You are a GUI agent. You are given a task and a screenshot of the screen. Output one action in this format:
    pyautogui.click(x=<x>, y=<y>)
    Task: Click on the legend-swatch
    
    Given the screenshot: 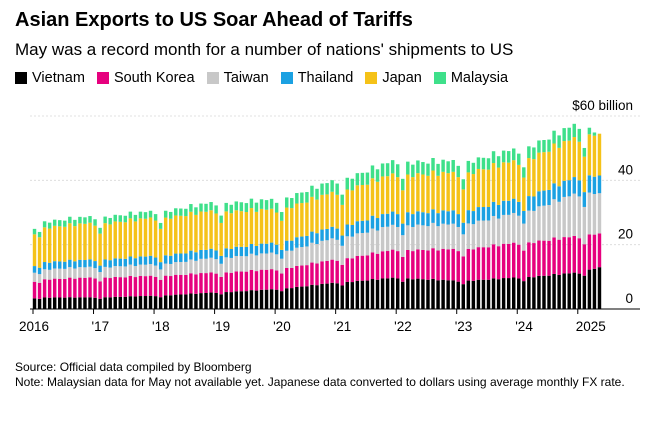 What is the action you would take?
    pyautogui.click(x=371, y=78)
    